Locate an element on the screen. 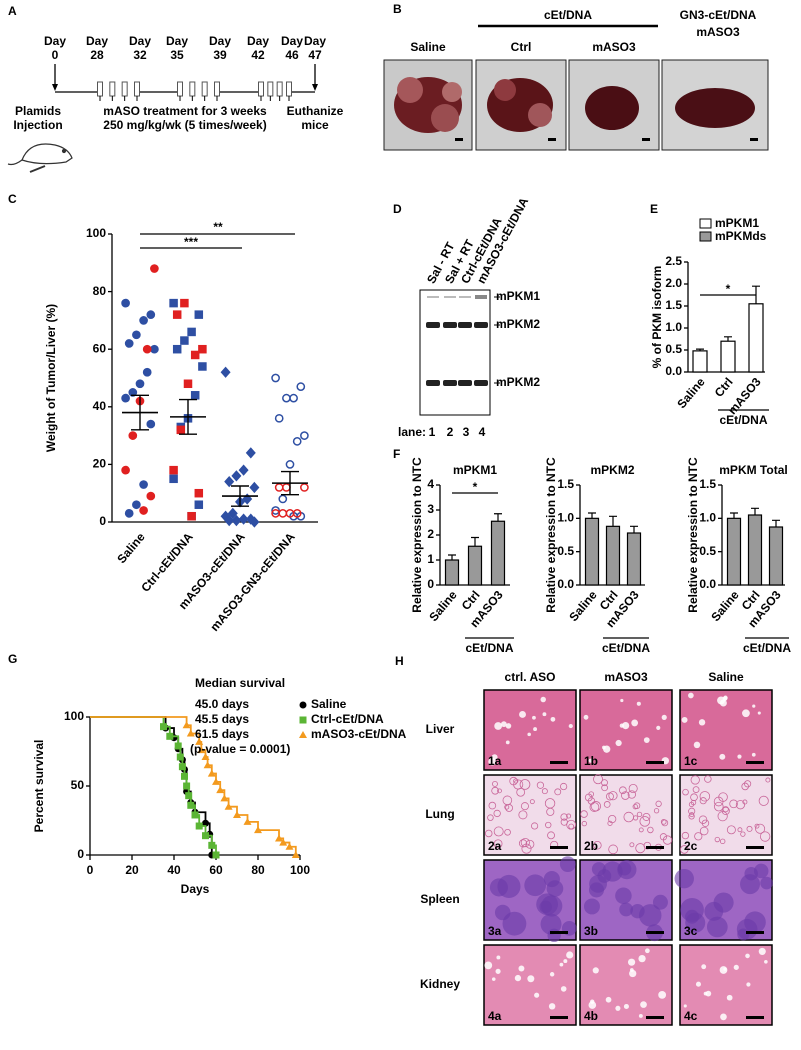 This screenshot has height=1050, width=801. panel-tag: 4b is located at coordinates (591, 1016).